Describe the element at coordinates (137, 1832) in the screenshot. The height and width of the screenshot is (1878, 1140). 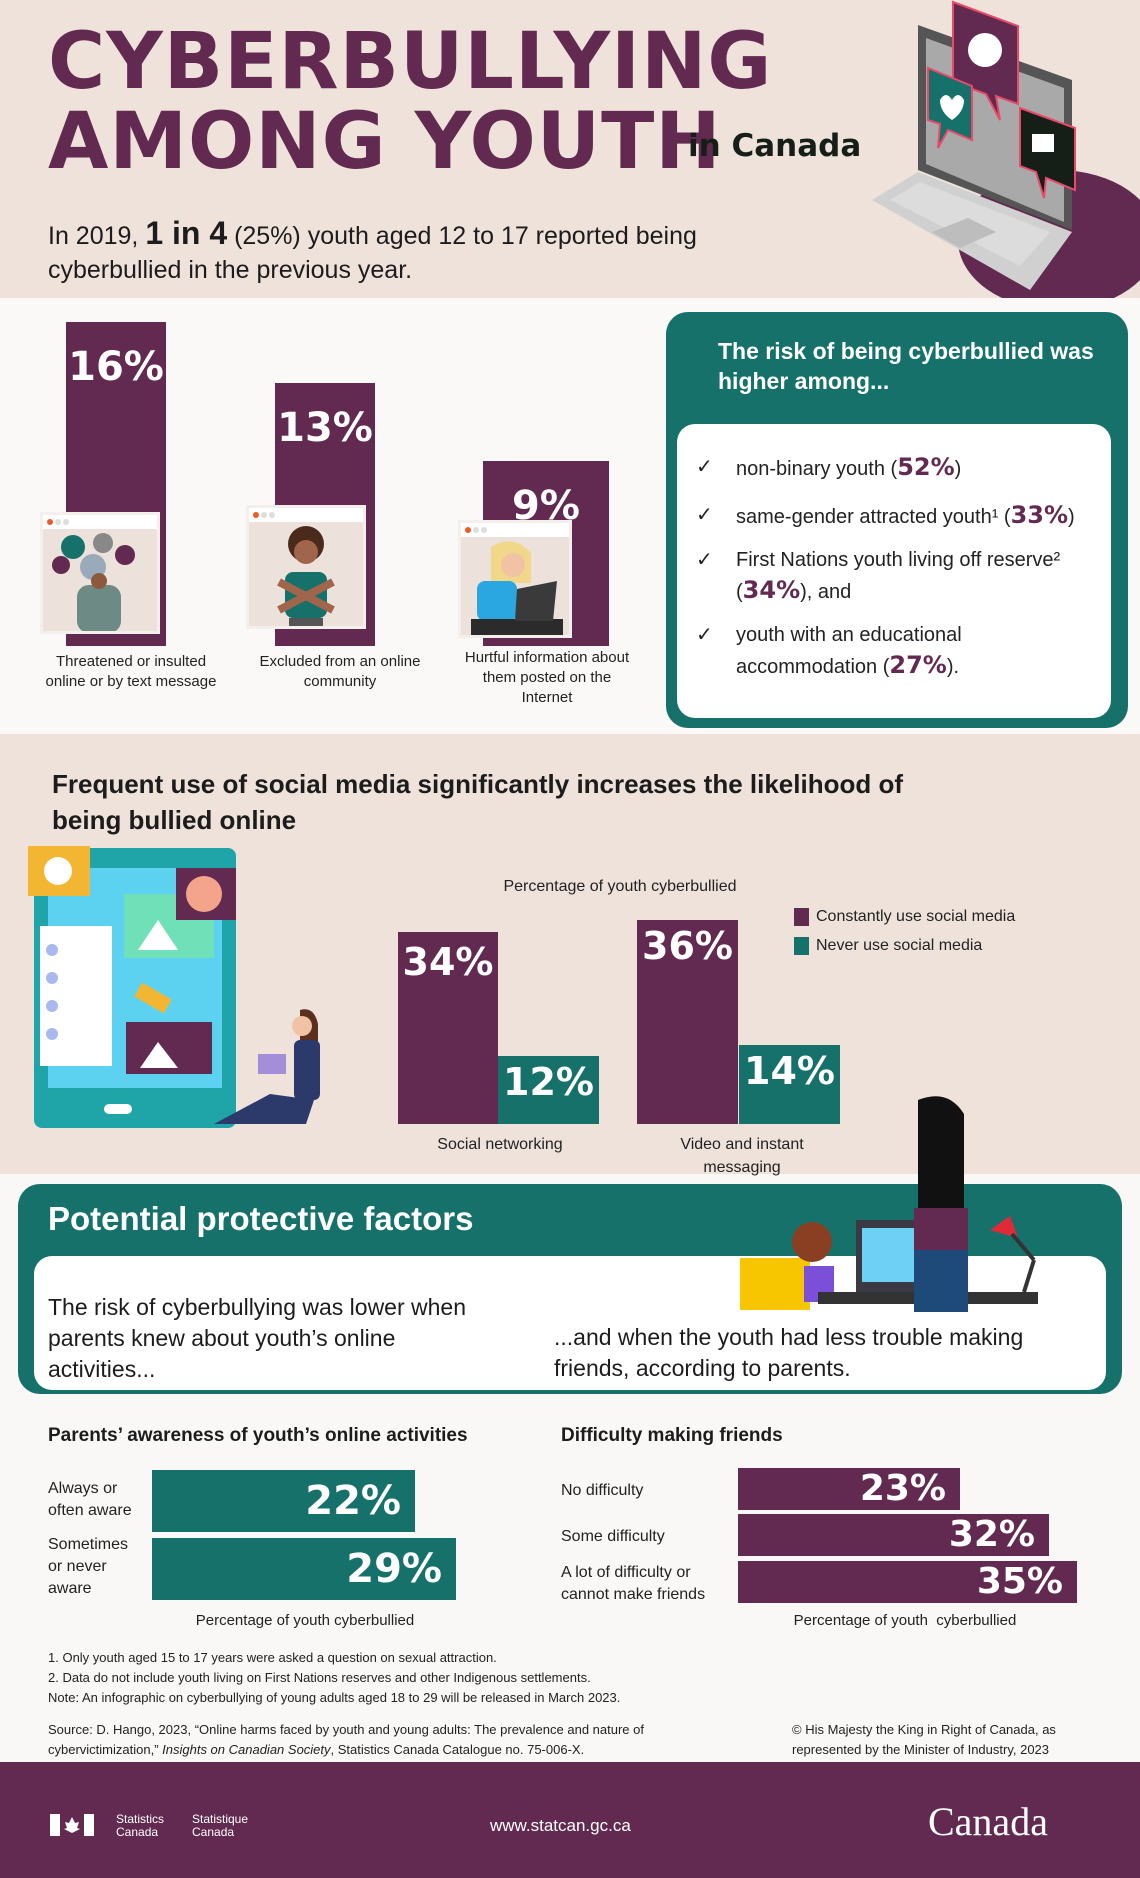
I see `stat-en-line-2: Canada` at that location.